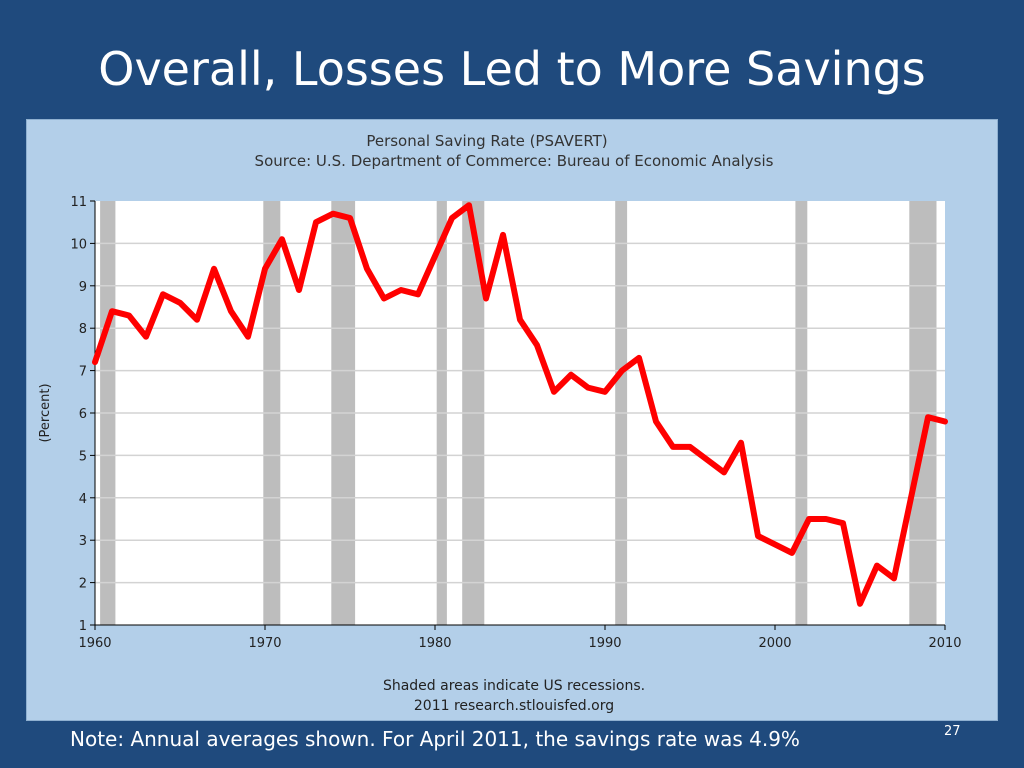 This screenshot has height=768, width=1024. I want to click on data-point-2000, so click(775, 544).